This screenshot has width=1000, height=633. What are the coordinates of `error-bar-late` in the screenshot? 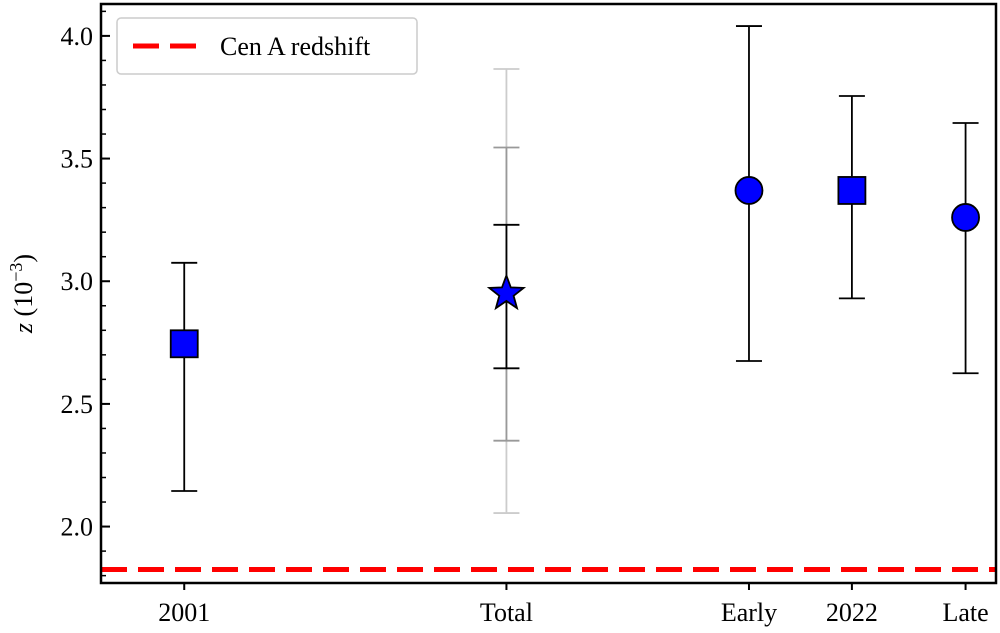 It's located at (965, 248).